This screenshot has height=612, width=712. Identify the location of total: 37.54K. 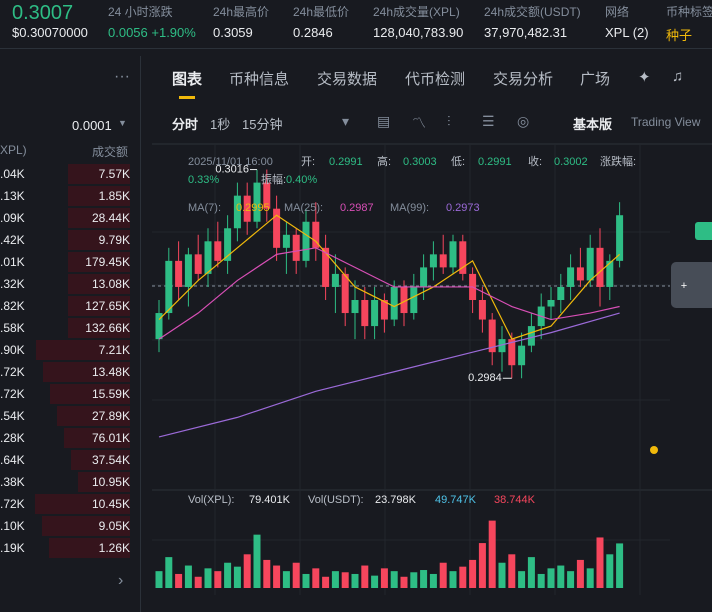
(110, 460).